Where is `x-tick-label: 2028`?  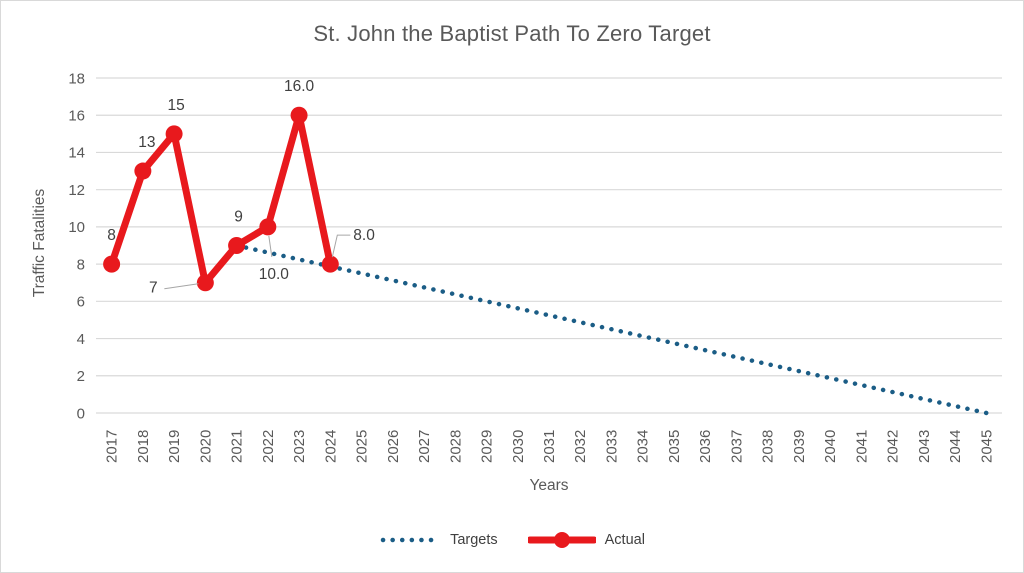 x-tick-label: 2028 is located at coordinates (455, 446).